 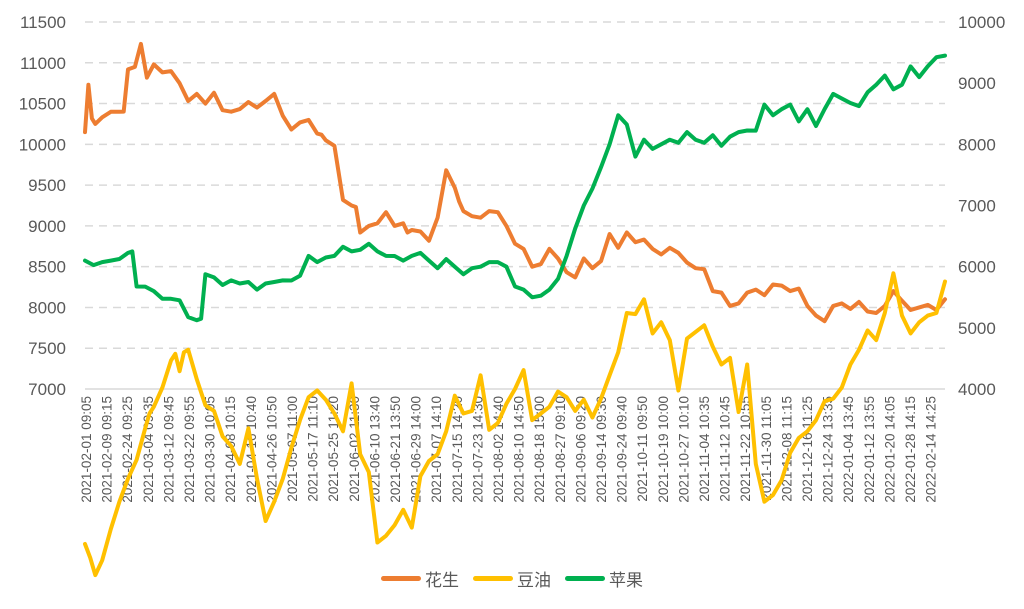 I want to click on x-axis-tick: 2021-12-24 13:35, so click(x=828, y=449).